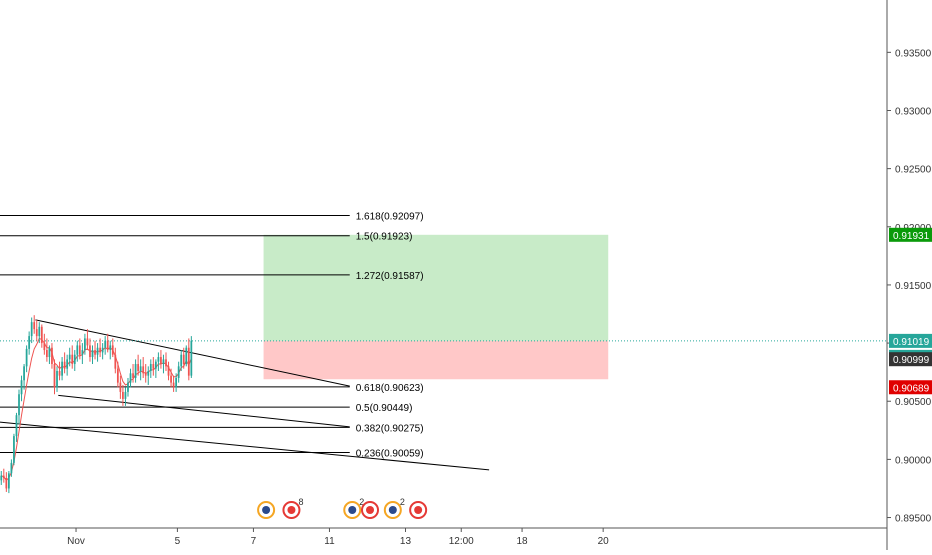  What do you see at coordinates (390, 428) in the screenshot?
I see `fib-level-label: 0.382(0.90275)` at bounding box center [390, 428].